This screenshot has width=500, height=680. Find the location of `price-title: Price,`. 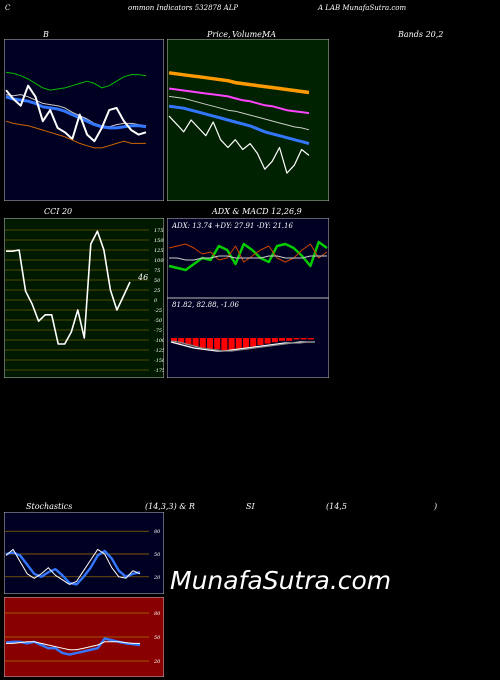

price-title: Price, is located at coordinates (219, 34).